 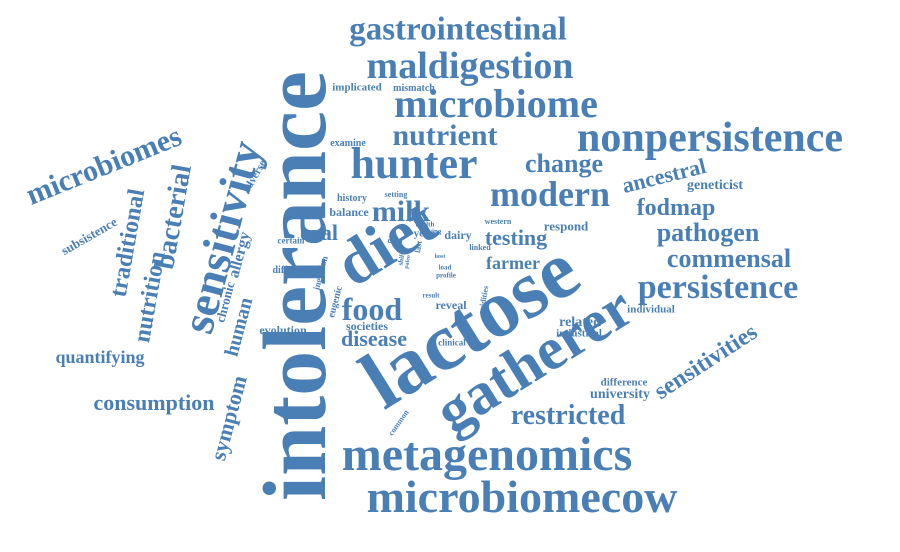 I want to click on word: pathogen, so click(x=708, y=232).